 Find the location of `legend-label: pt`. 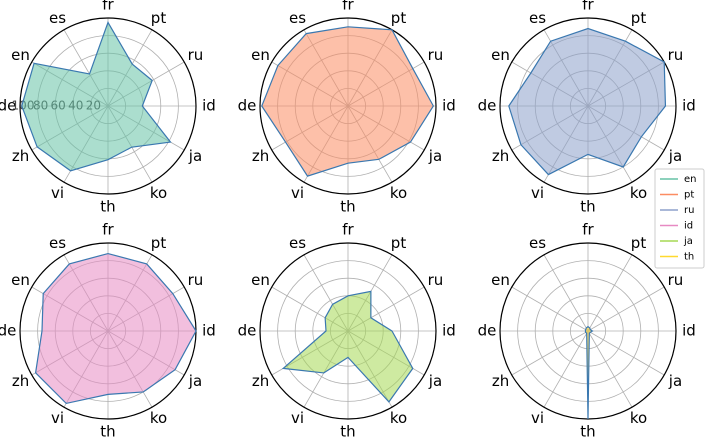

legend-label: pt is located at coordinates (689, 195).